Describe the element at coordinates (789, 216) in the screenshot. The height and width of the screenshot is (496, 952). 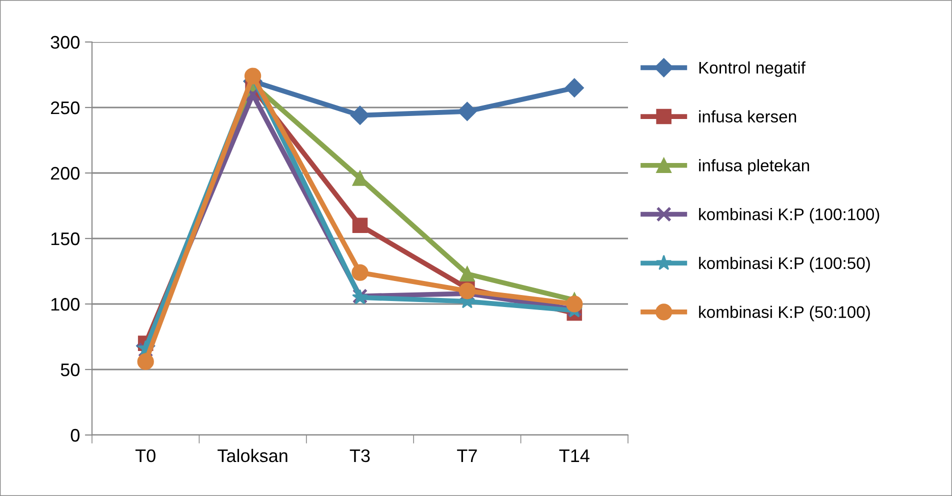
I see `legend-label: kombinasi K:P (100:100)` at that location.